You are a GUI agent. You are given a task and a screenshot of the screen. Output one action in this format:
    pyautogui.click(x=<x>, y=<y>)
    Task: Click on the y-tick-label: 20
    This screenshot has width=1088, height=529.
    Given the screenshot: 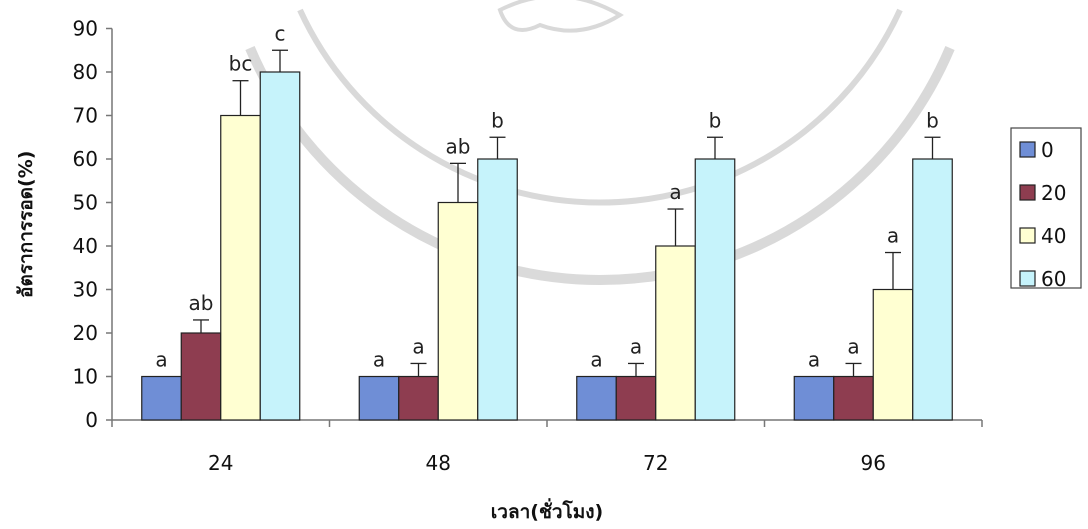 What is the action you would take?
    pyautogui.click(x=85, y=333)
    